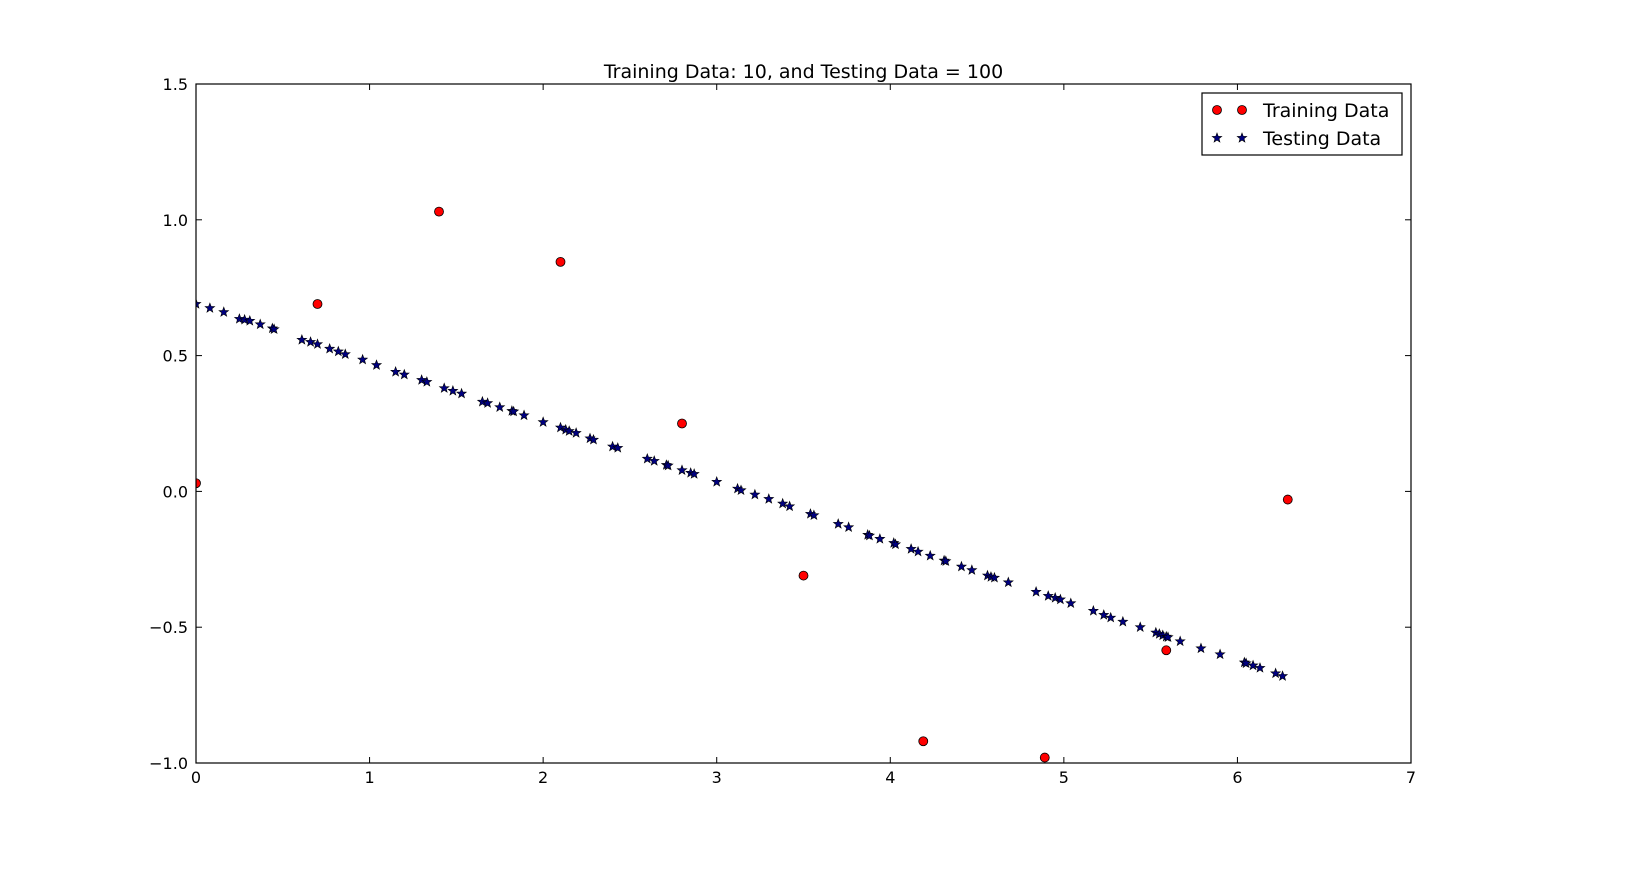 This screenshot has height=887, width=1641. What do you see at coordinates (175, 356) in the screenshot?
I see `y-tick-label: 0.5` at bounding box center [175, 356].